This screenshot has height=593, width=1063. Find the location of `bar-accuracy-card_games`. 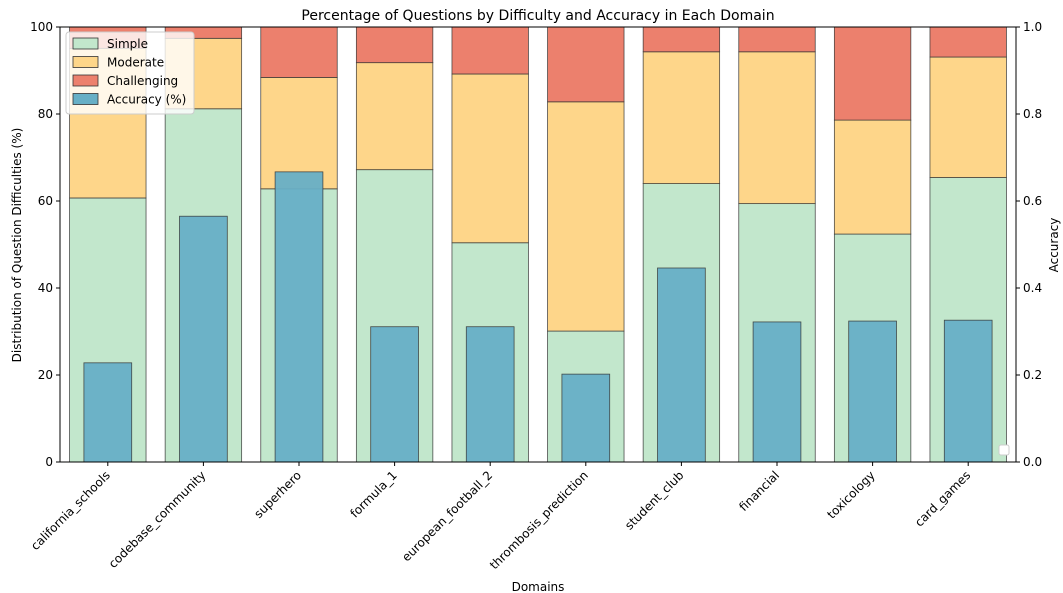

bar-accuracy-card_games is located at coordinates (968, 391).